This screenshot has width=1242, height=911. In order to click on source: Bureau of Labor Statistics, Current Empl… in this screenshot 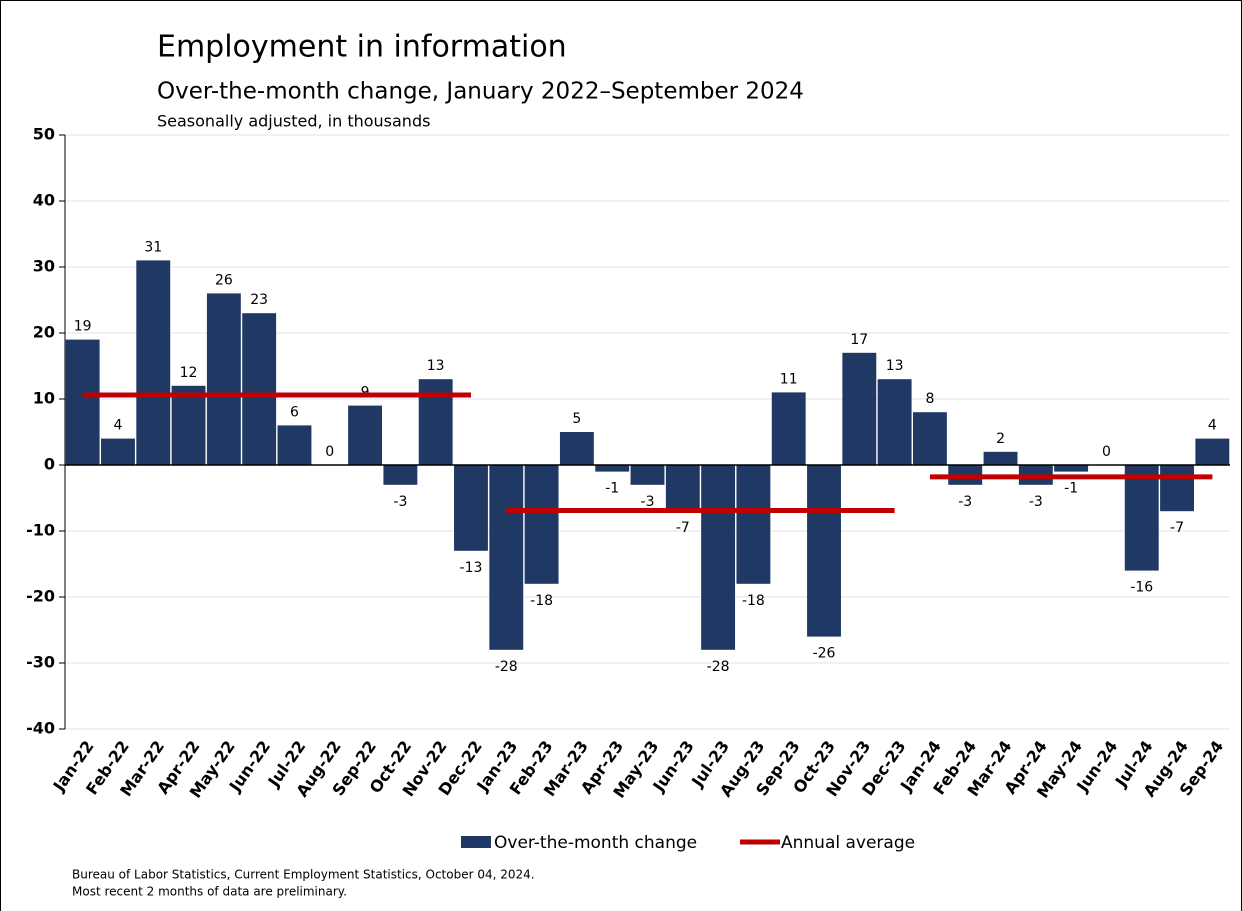, I will do `click(303, 875)`.